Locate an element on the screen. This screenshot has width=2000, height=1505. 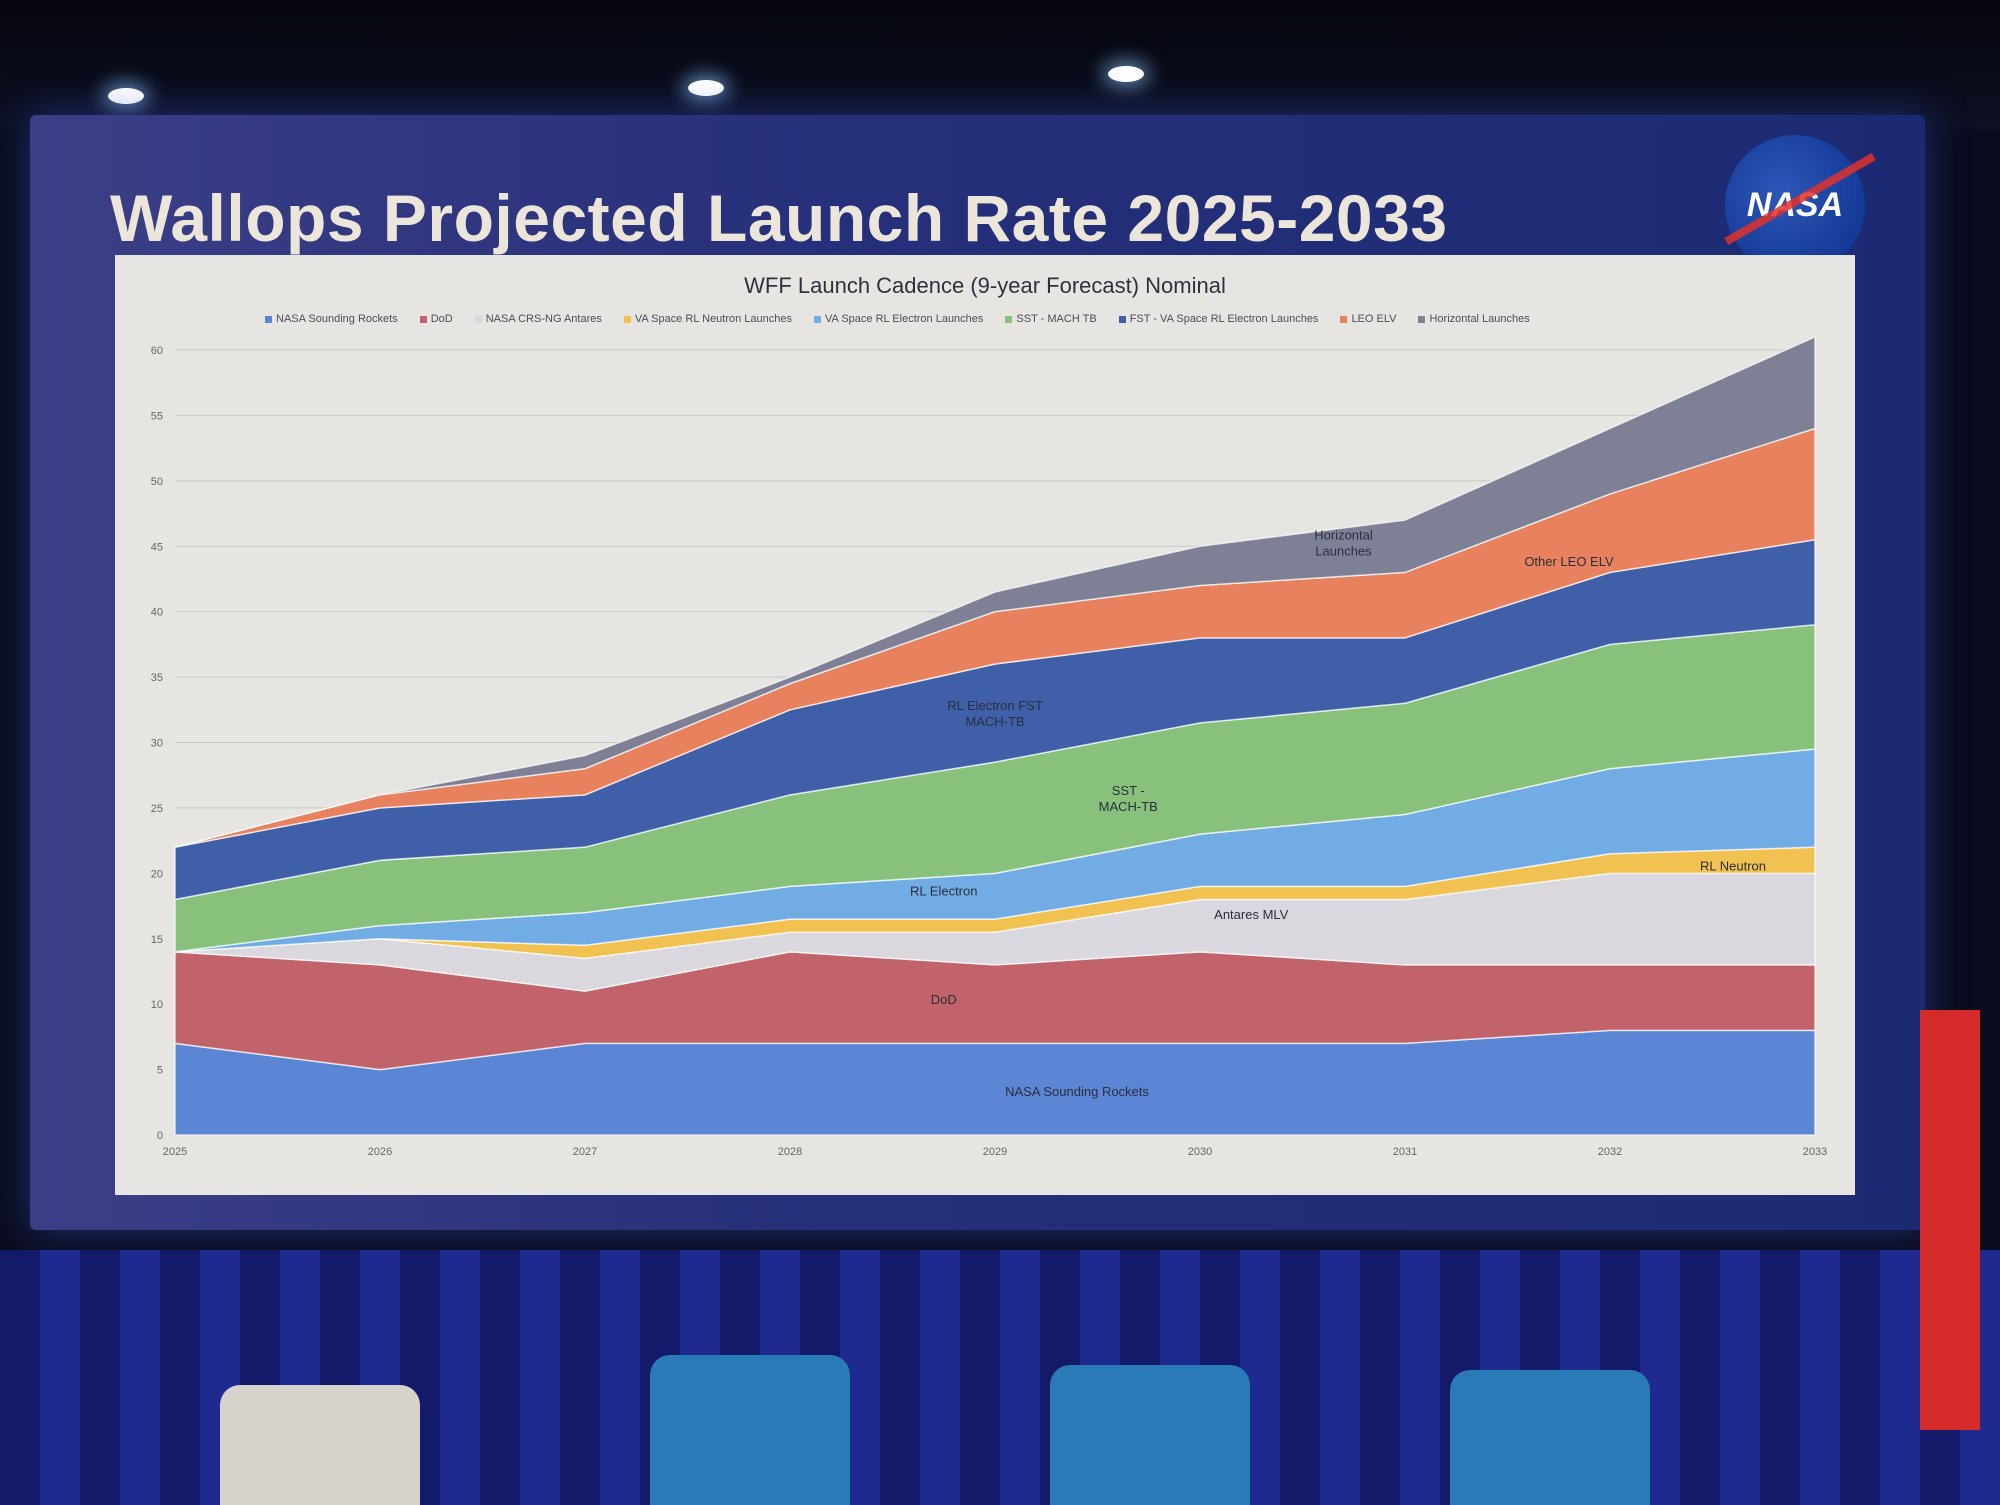
y-tick-label: 35 is located at coordinates (157, 678).